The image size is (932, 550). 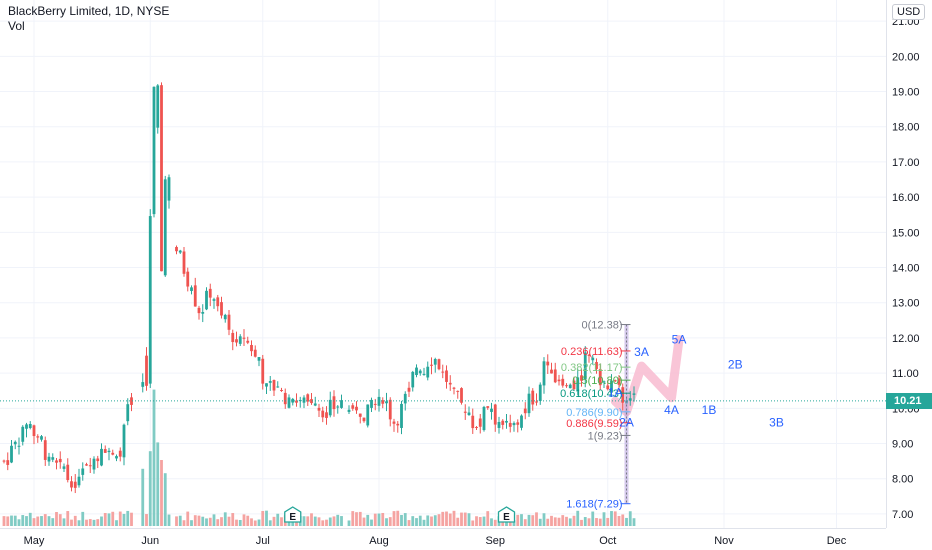 What do you see at coordinates (594, 413) in the screenshot?
I see `fib-level-label: 0.786(9.90)` at bounding box center [594, 413].